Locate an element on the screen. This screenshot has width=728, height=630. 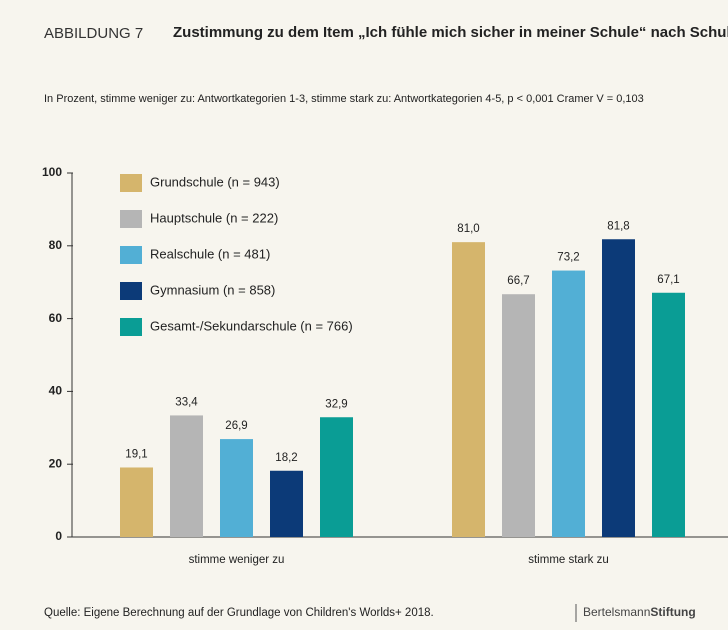
value-label: 81,0 is located at coordinates (468, 229).